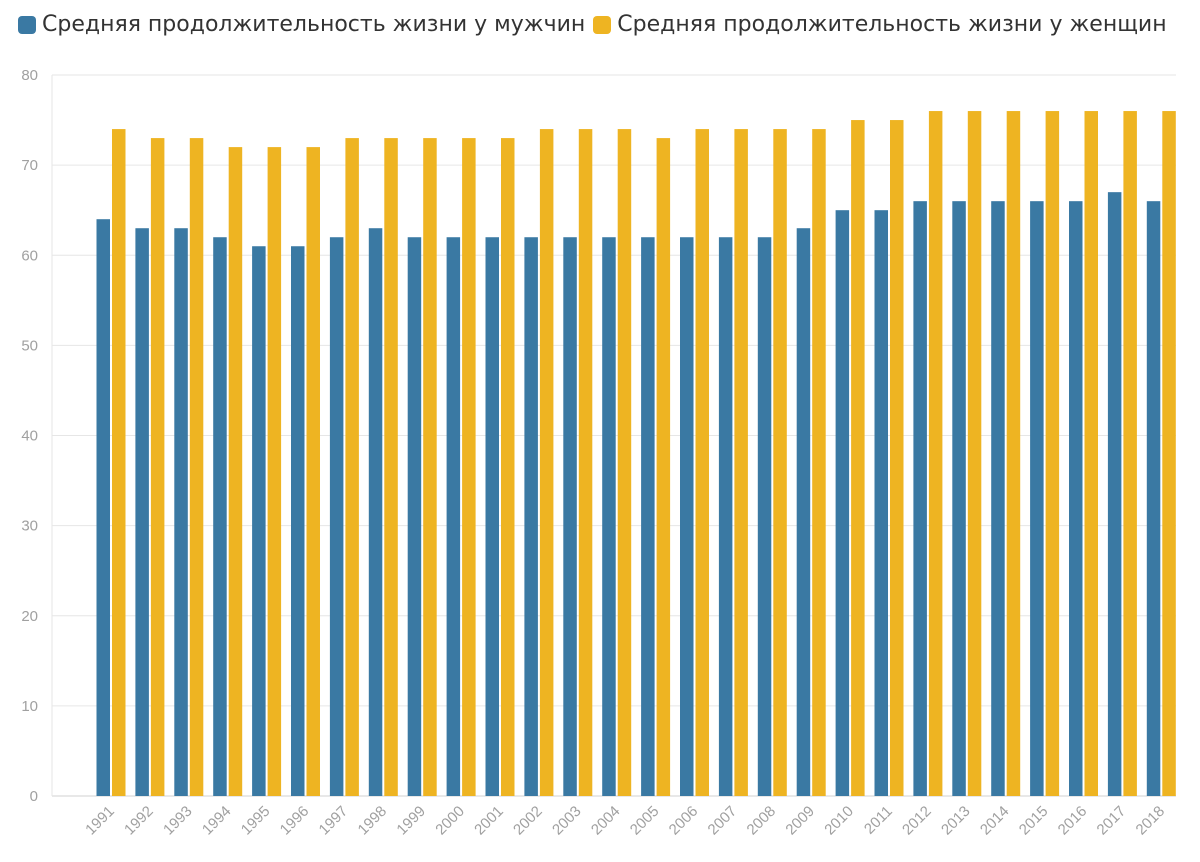 This screenshot has width=1200, height=862. What do you see at coordinates (298, 521) in the screenshot?
I see `bar-men-1996` at bounding box center [298, 521].